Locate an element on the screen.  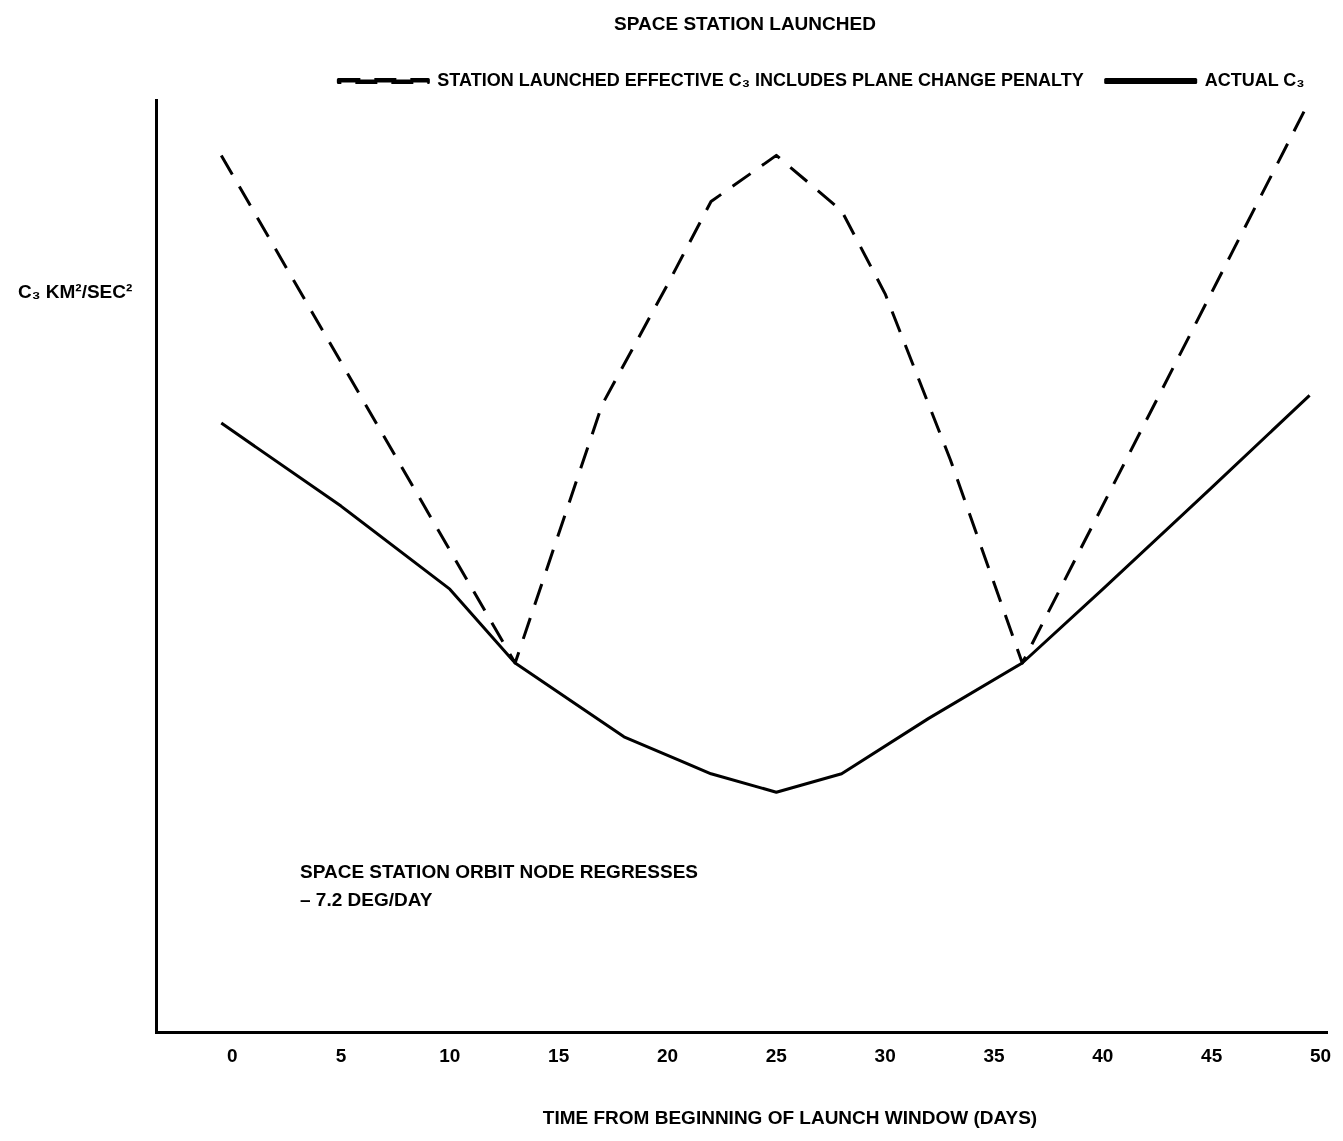
x-tick-label: 10 is located at coordinates (450, 1055).